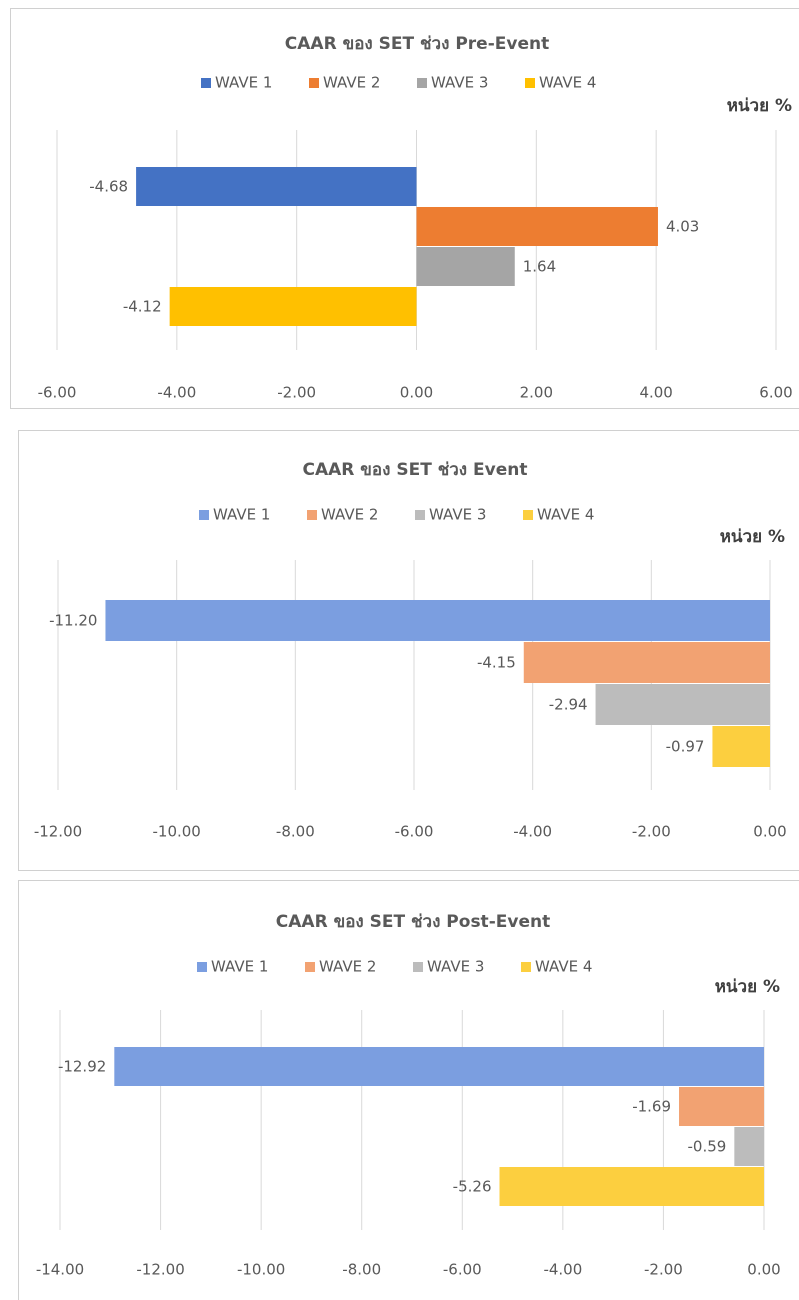 The height and width of the screenshot is (1300, 799). I want to click on data-label: -5.26, so click(472, 1187).